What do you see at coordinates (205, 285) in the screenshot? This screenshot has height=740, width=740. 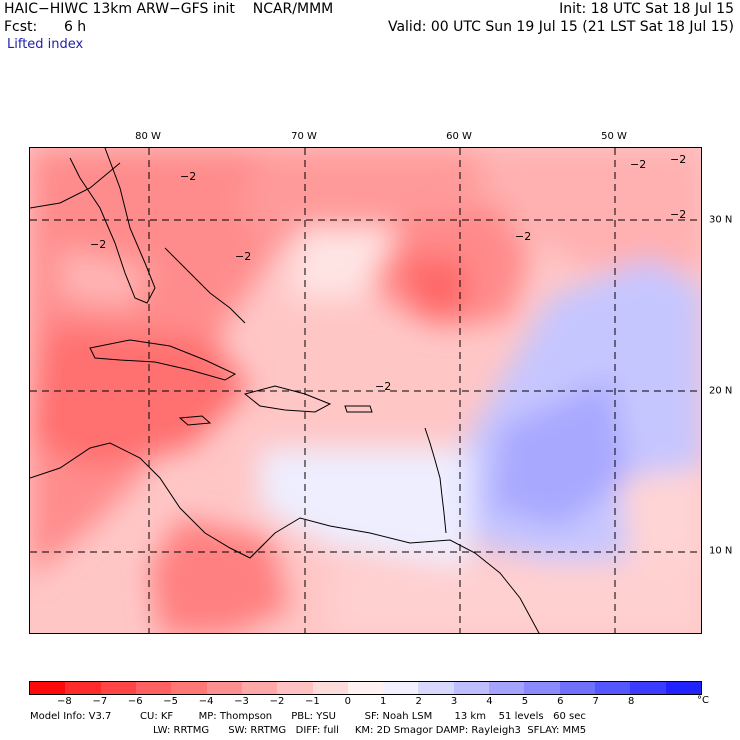 I see `bahamas-outline` at bounding box center [205, 285].